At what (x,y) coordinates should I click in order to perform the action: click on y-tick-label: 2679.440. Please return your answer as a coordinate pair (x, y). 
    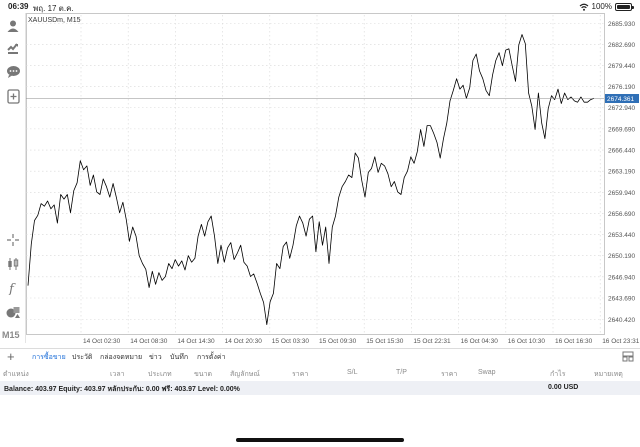
    Looking at the image, I should click on (621, 66).